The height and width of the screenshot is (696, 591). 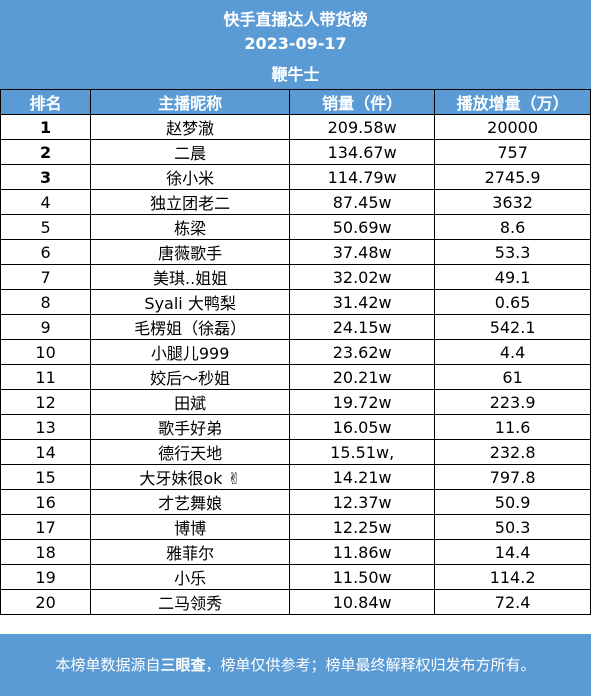 I want to click on plays-cell: 3632, so click(x=512, y=202).